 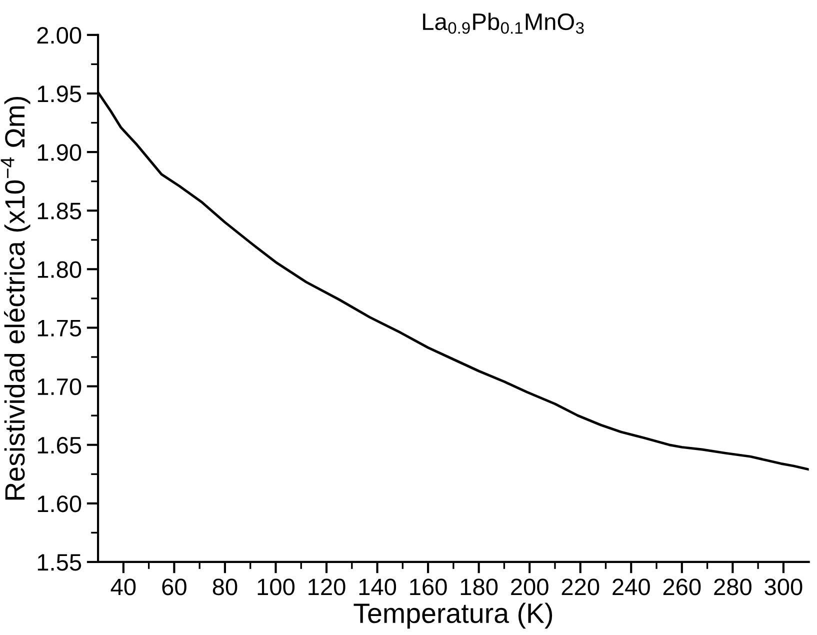 What do you see at coordinates (174, 587) in the screenshot?
I see `x-tick-label: 60` at bounding box center [174, 587].